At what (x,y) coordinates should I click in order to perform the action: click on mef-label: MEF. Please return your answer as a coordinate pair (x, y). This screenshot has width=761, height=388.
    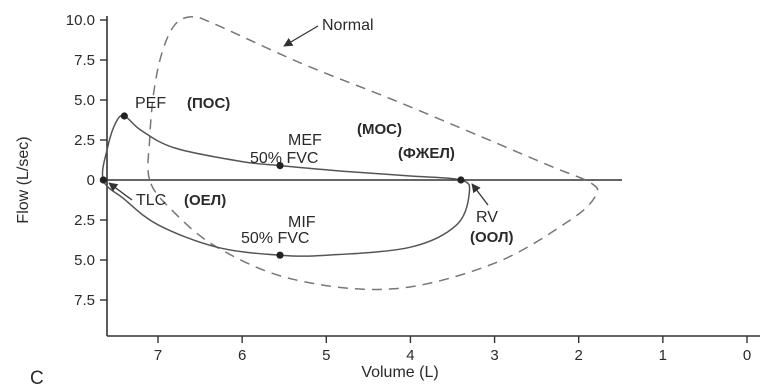
    Looking at the image, I should click on (305, 140).